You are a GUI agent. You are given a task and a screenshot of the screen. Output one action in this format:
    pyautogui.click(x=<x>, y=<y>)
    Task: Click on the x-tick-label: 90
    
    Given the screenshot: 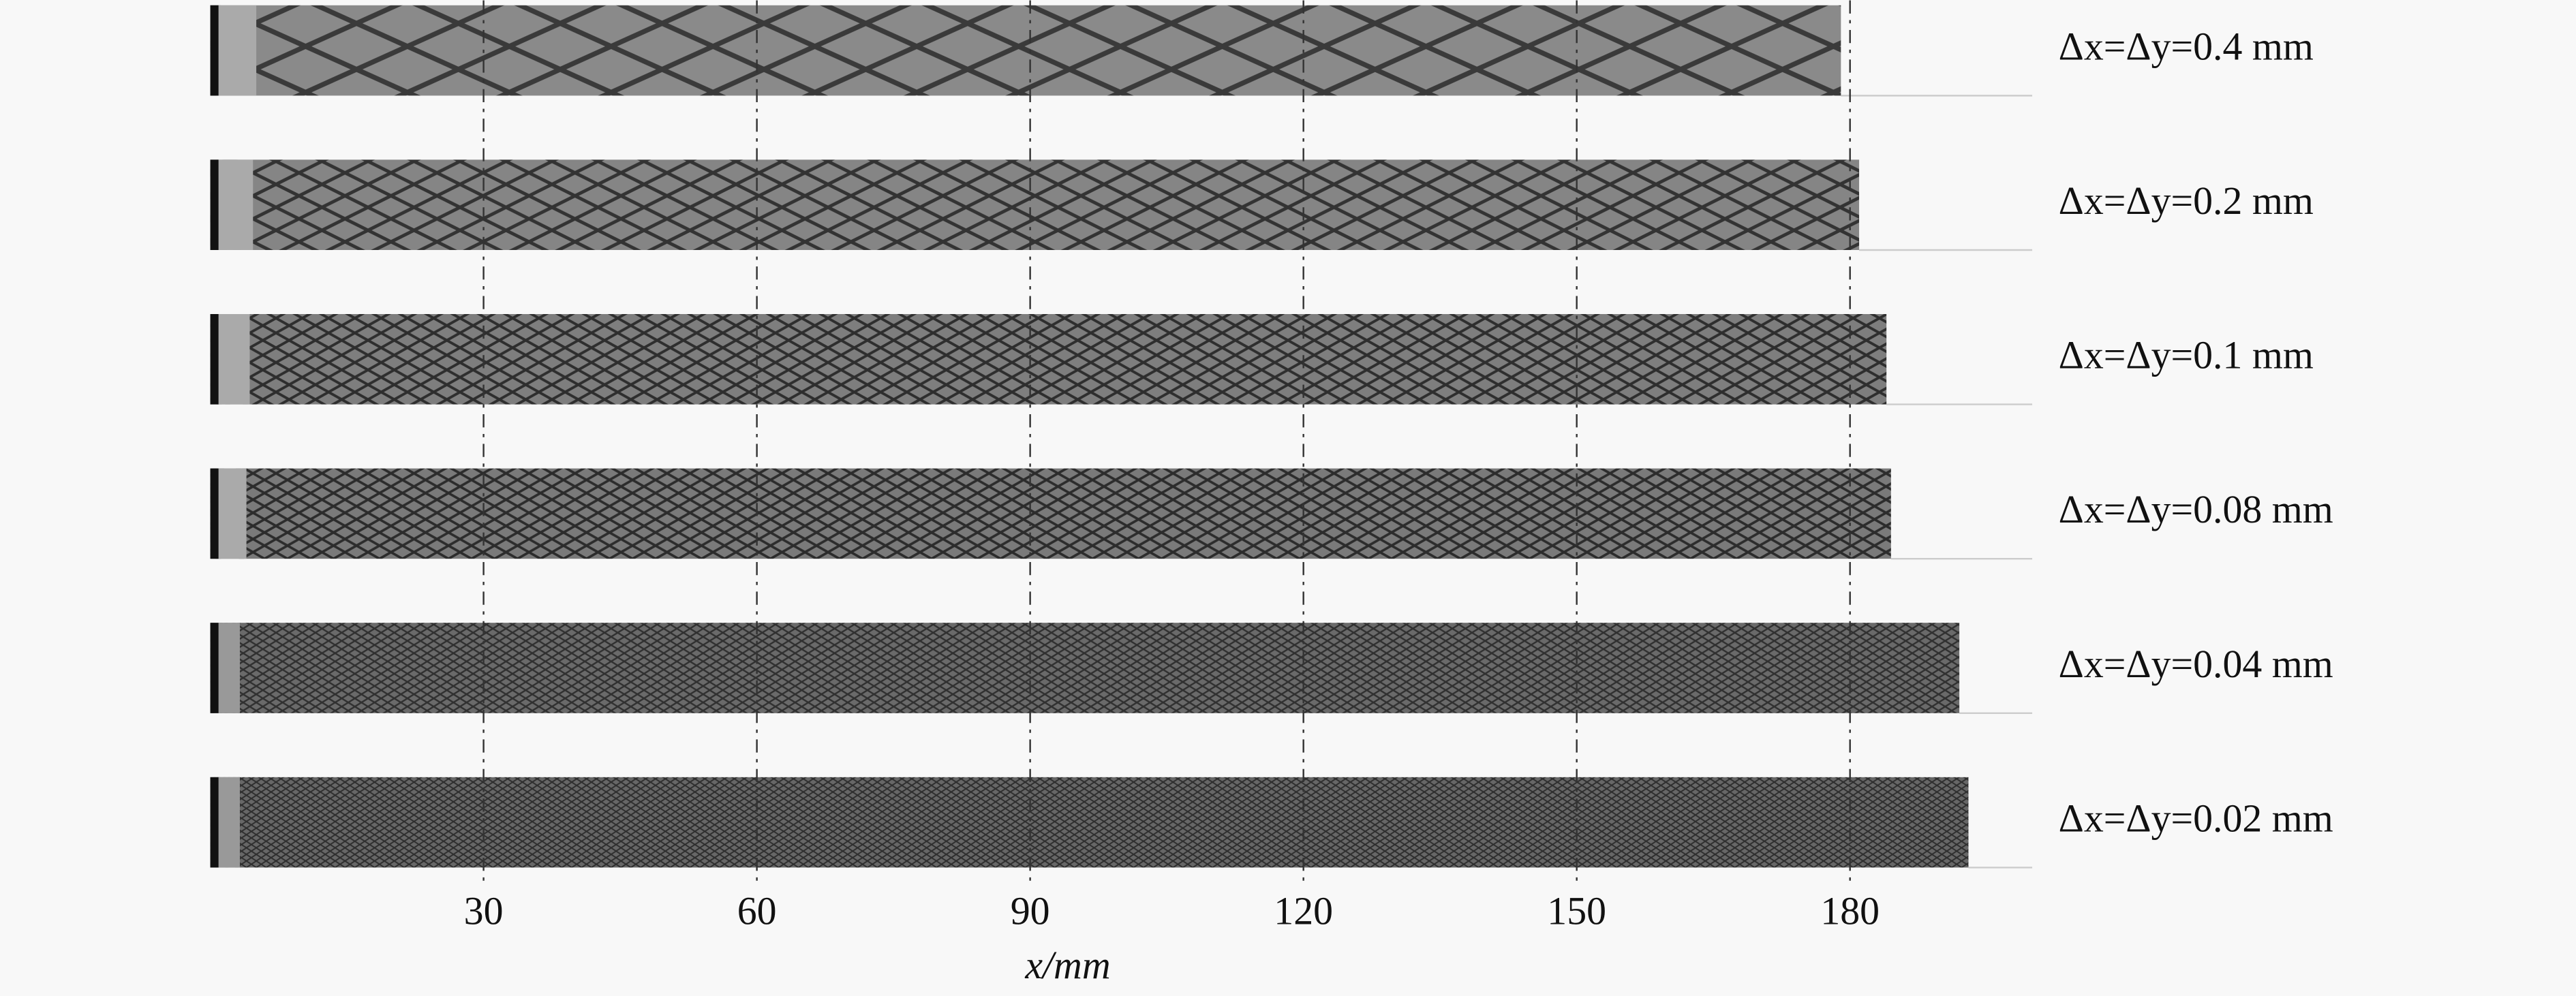 What is the action you would take?
    pyautogui.click(x=1030, y=911)
    